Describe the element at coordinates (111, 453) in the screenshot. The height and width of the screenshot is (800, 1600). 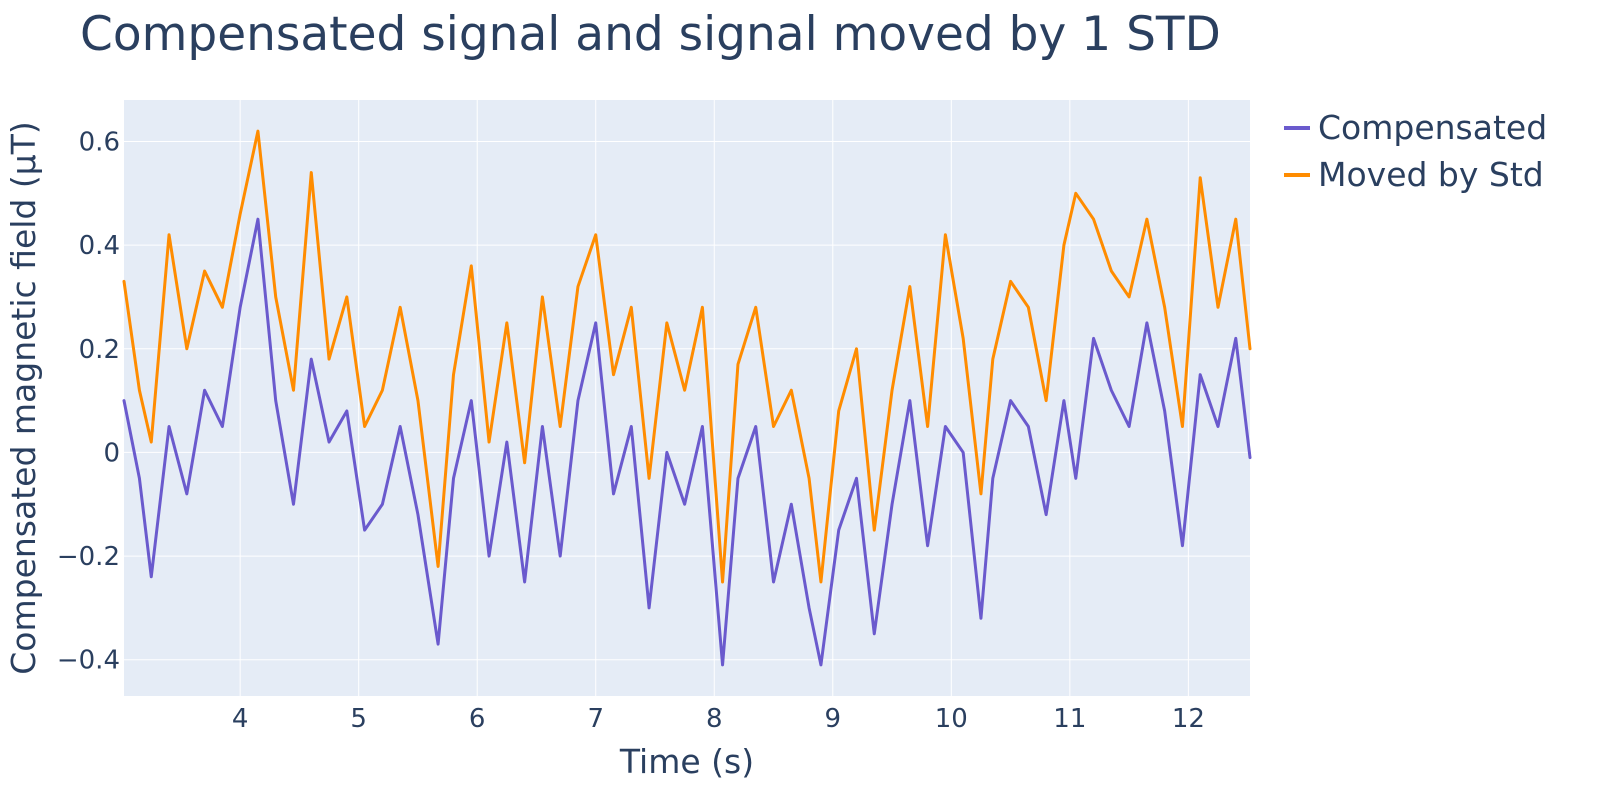
I see `y-tick-label: 0` at that location.